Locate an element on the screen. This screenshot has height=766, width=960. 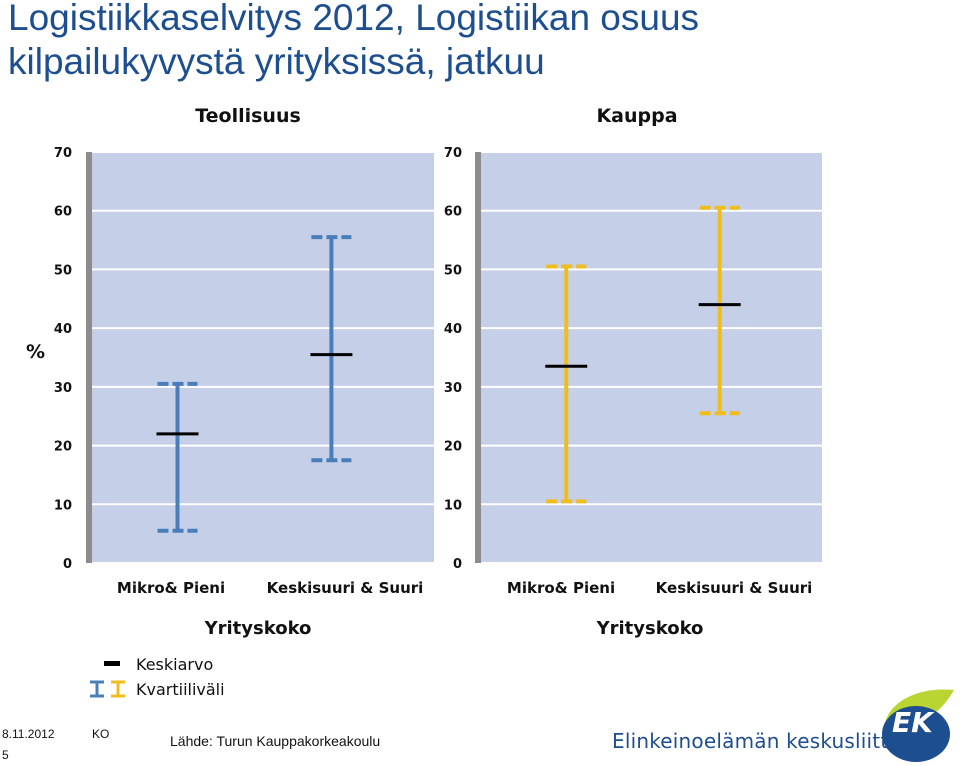
chart-title: Teollisuus is located at coordinates (248, 116).